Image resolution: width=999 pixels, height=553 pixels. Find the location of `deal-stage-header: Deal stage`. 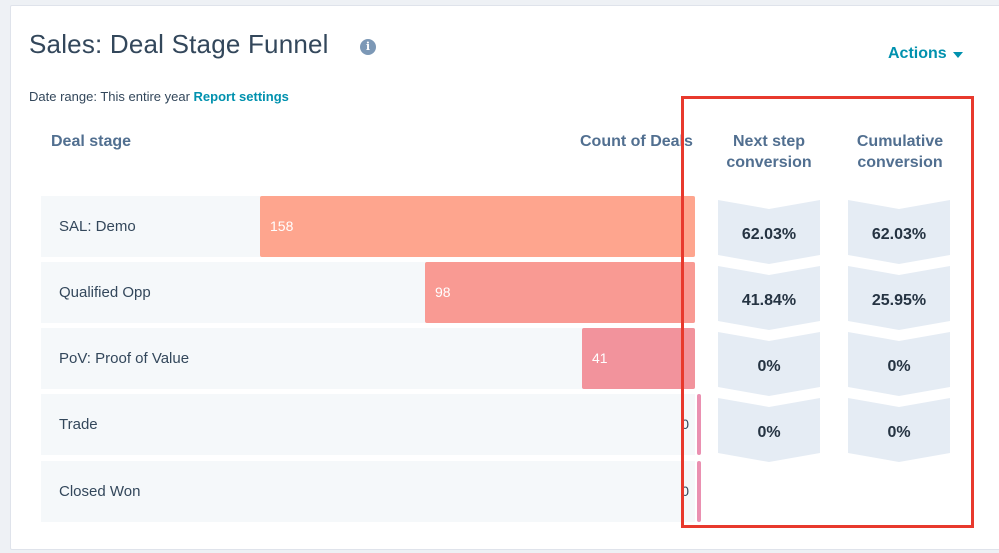

deal-stage-header: Deal stage is located at coordinates (91, 141).